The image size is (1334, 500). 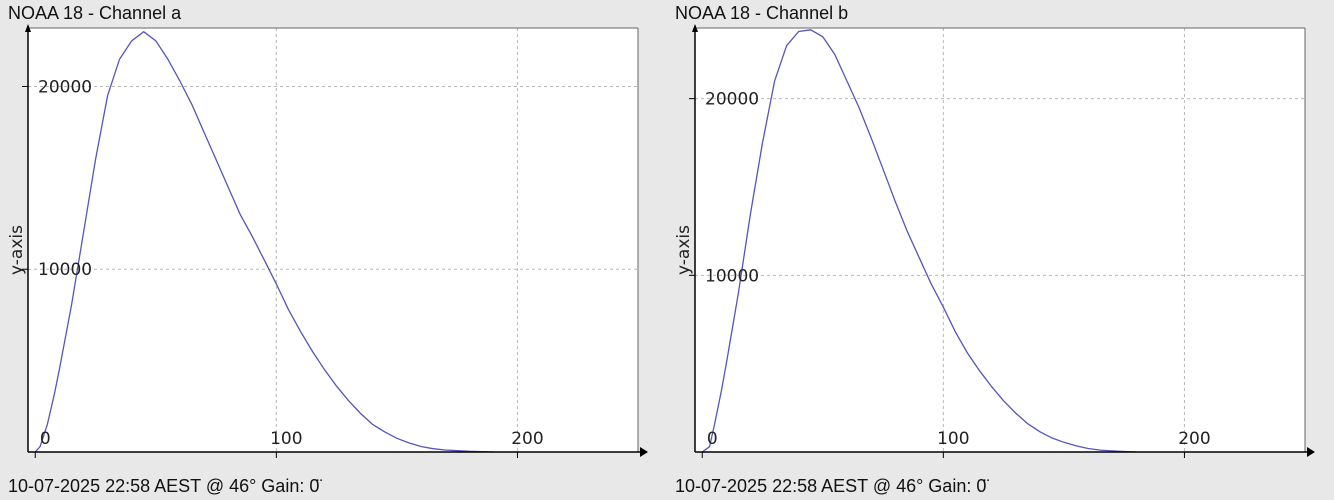 I want to click on chart-title: NOAA 18 - Channel b, so click(x=762, y=13).